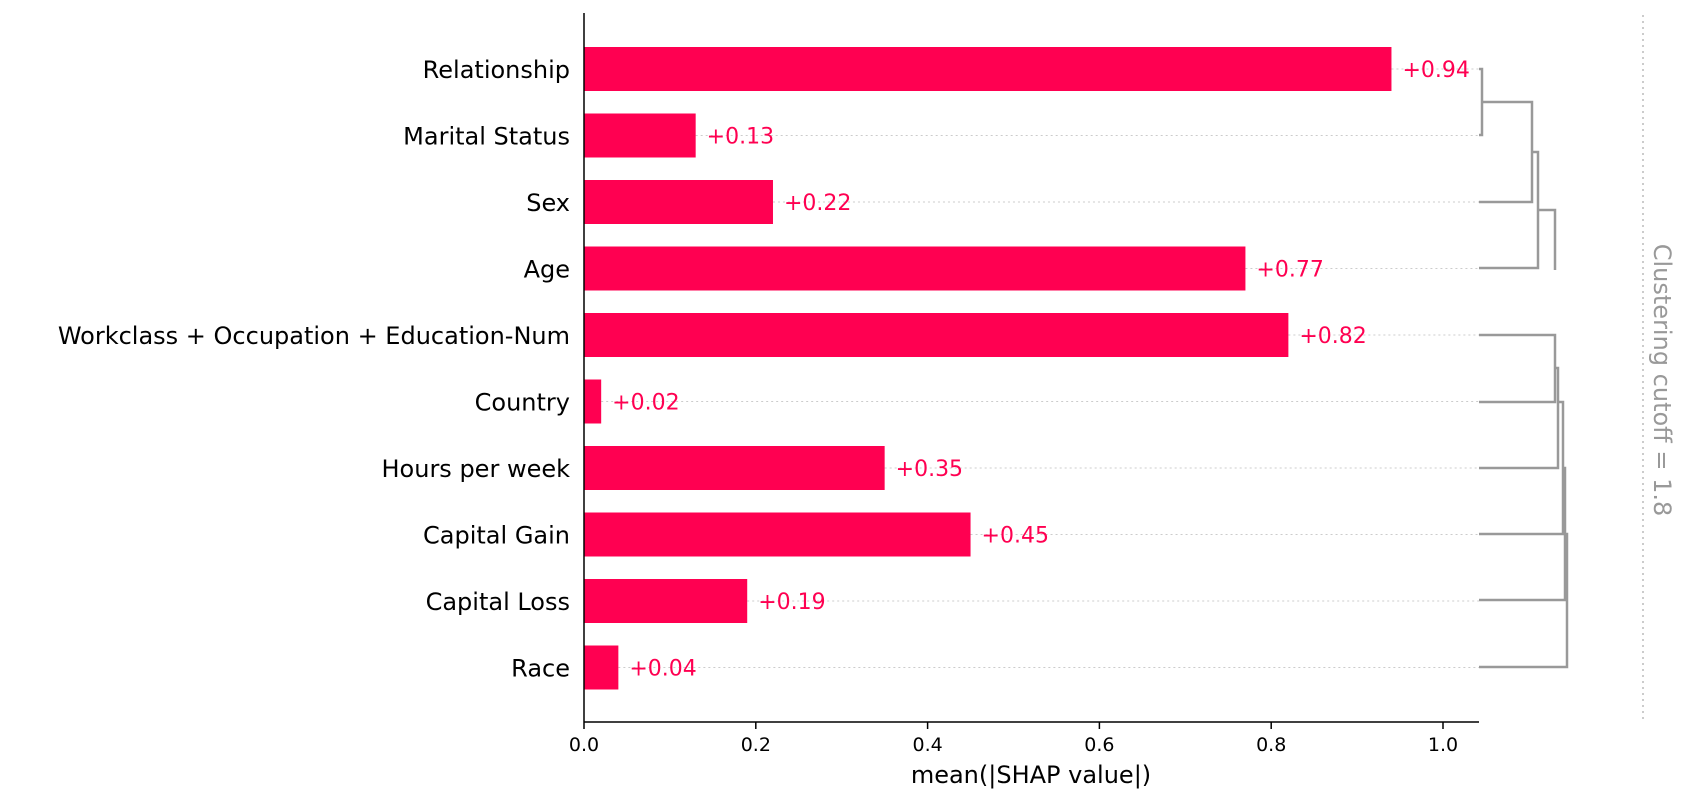  Describe the element at coordinates (584, 745) in the screenshot. I see `x-tick-label: 0.0` at that location.